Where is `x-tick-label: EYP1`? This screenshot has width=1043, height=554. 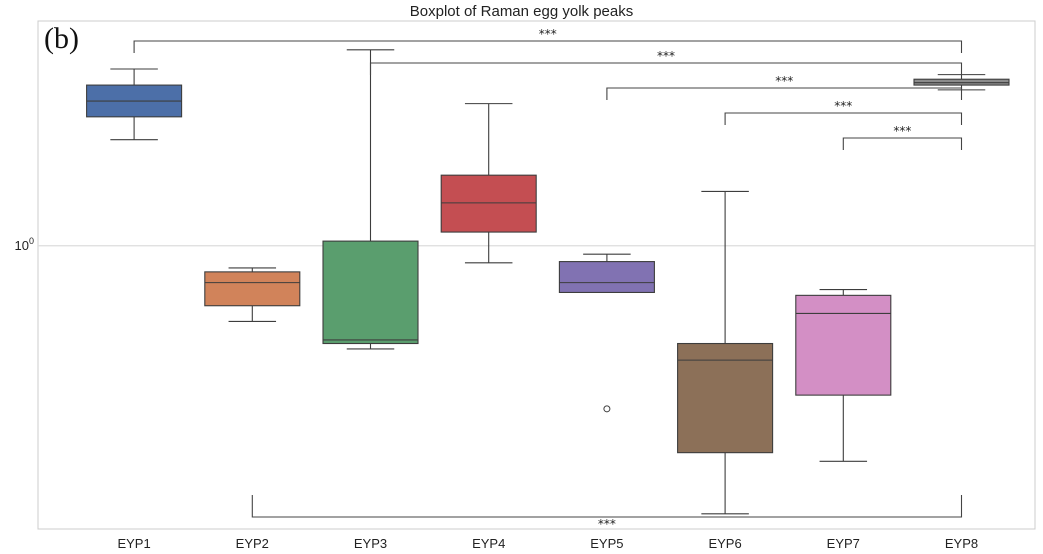 x-tick-label: EYP1 is located at coordinates (133, 543).